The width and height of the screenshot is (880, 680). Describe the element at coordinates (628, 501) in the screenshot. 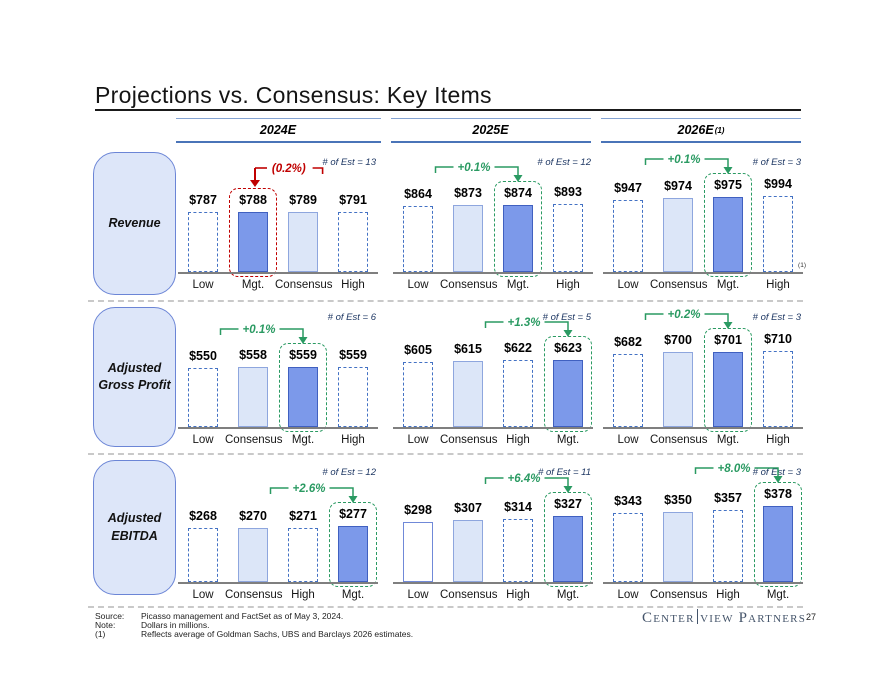

I see `bar-value-label: $343` at that location.